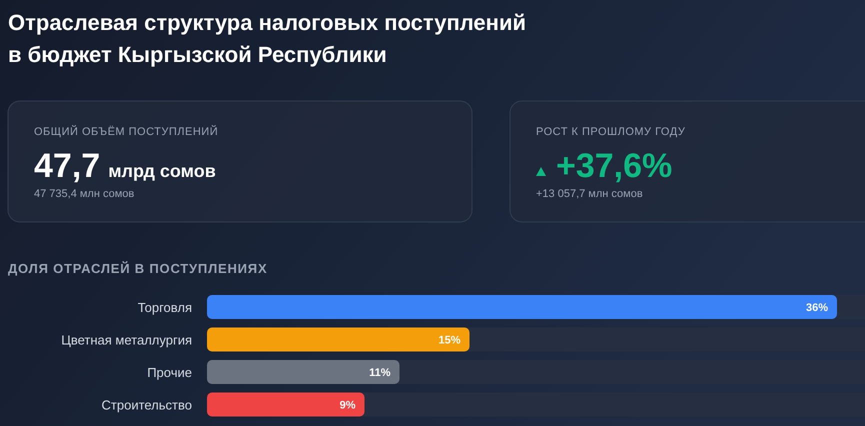 This screenshot has width=865, height=426. I want to click on y-tick-label: Строительство, so click(147, 405).